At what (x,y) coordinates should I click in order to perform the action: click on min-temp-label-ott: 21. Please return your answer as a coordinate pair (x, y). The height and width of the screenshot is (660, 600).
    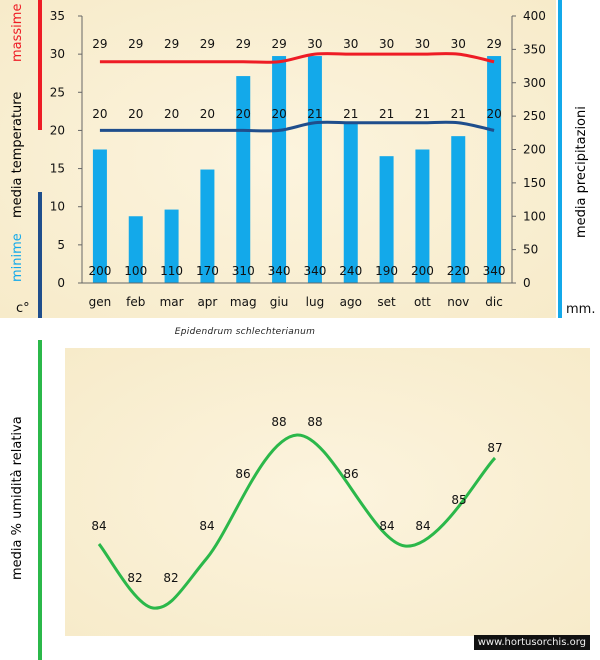
    Looking at the image, I should click on (422, 114).